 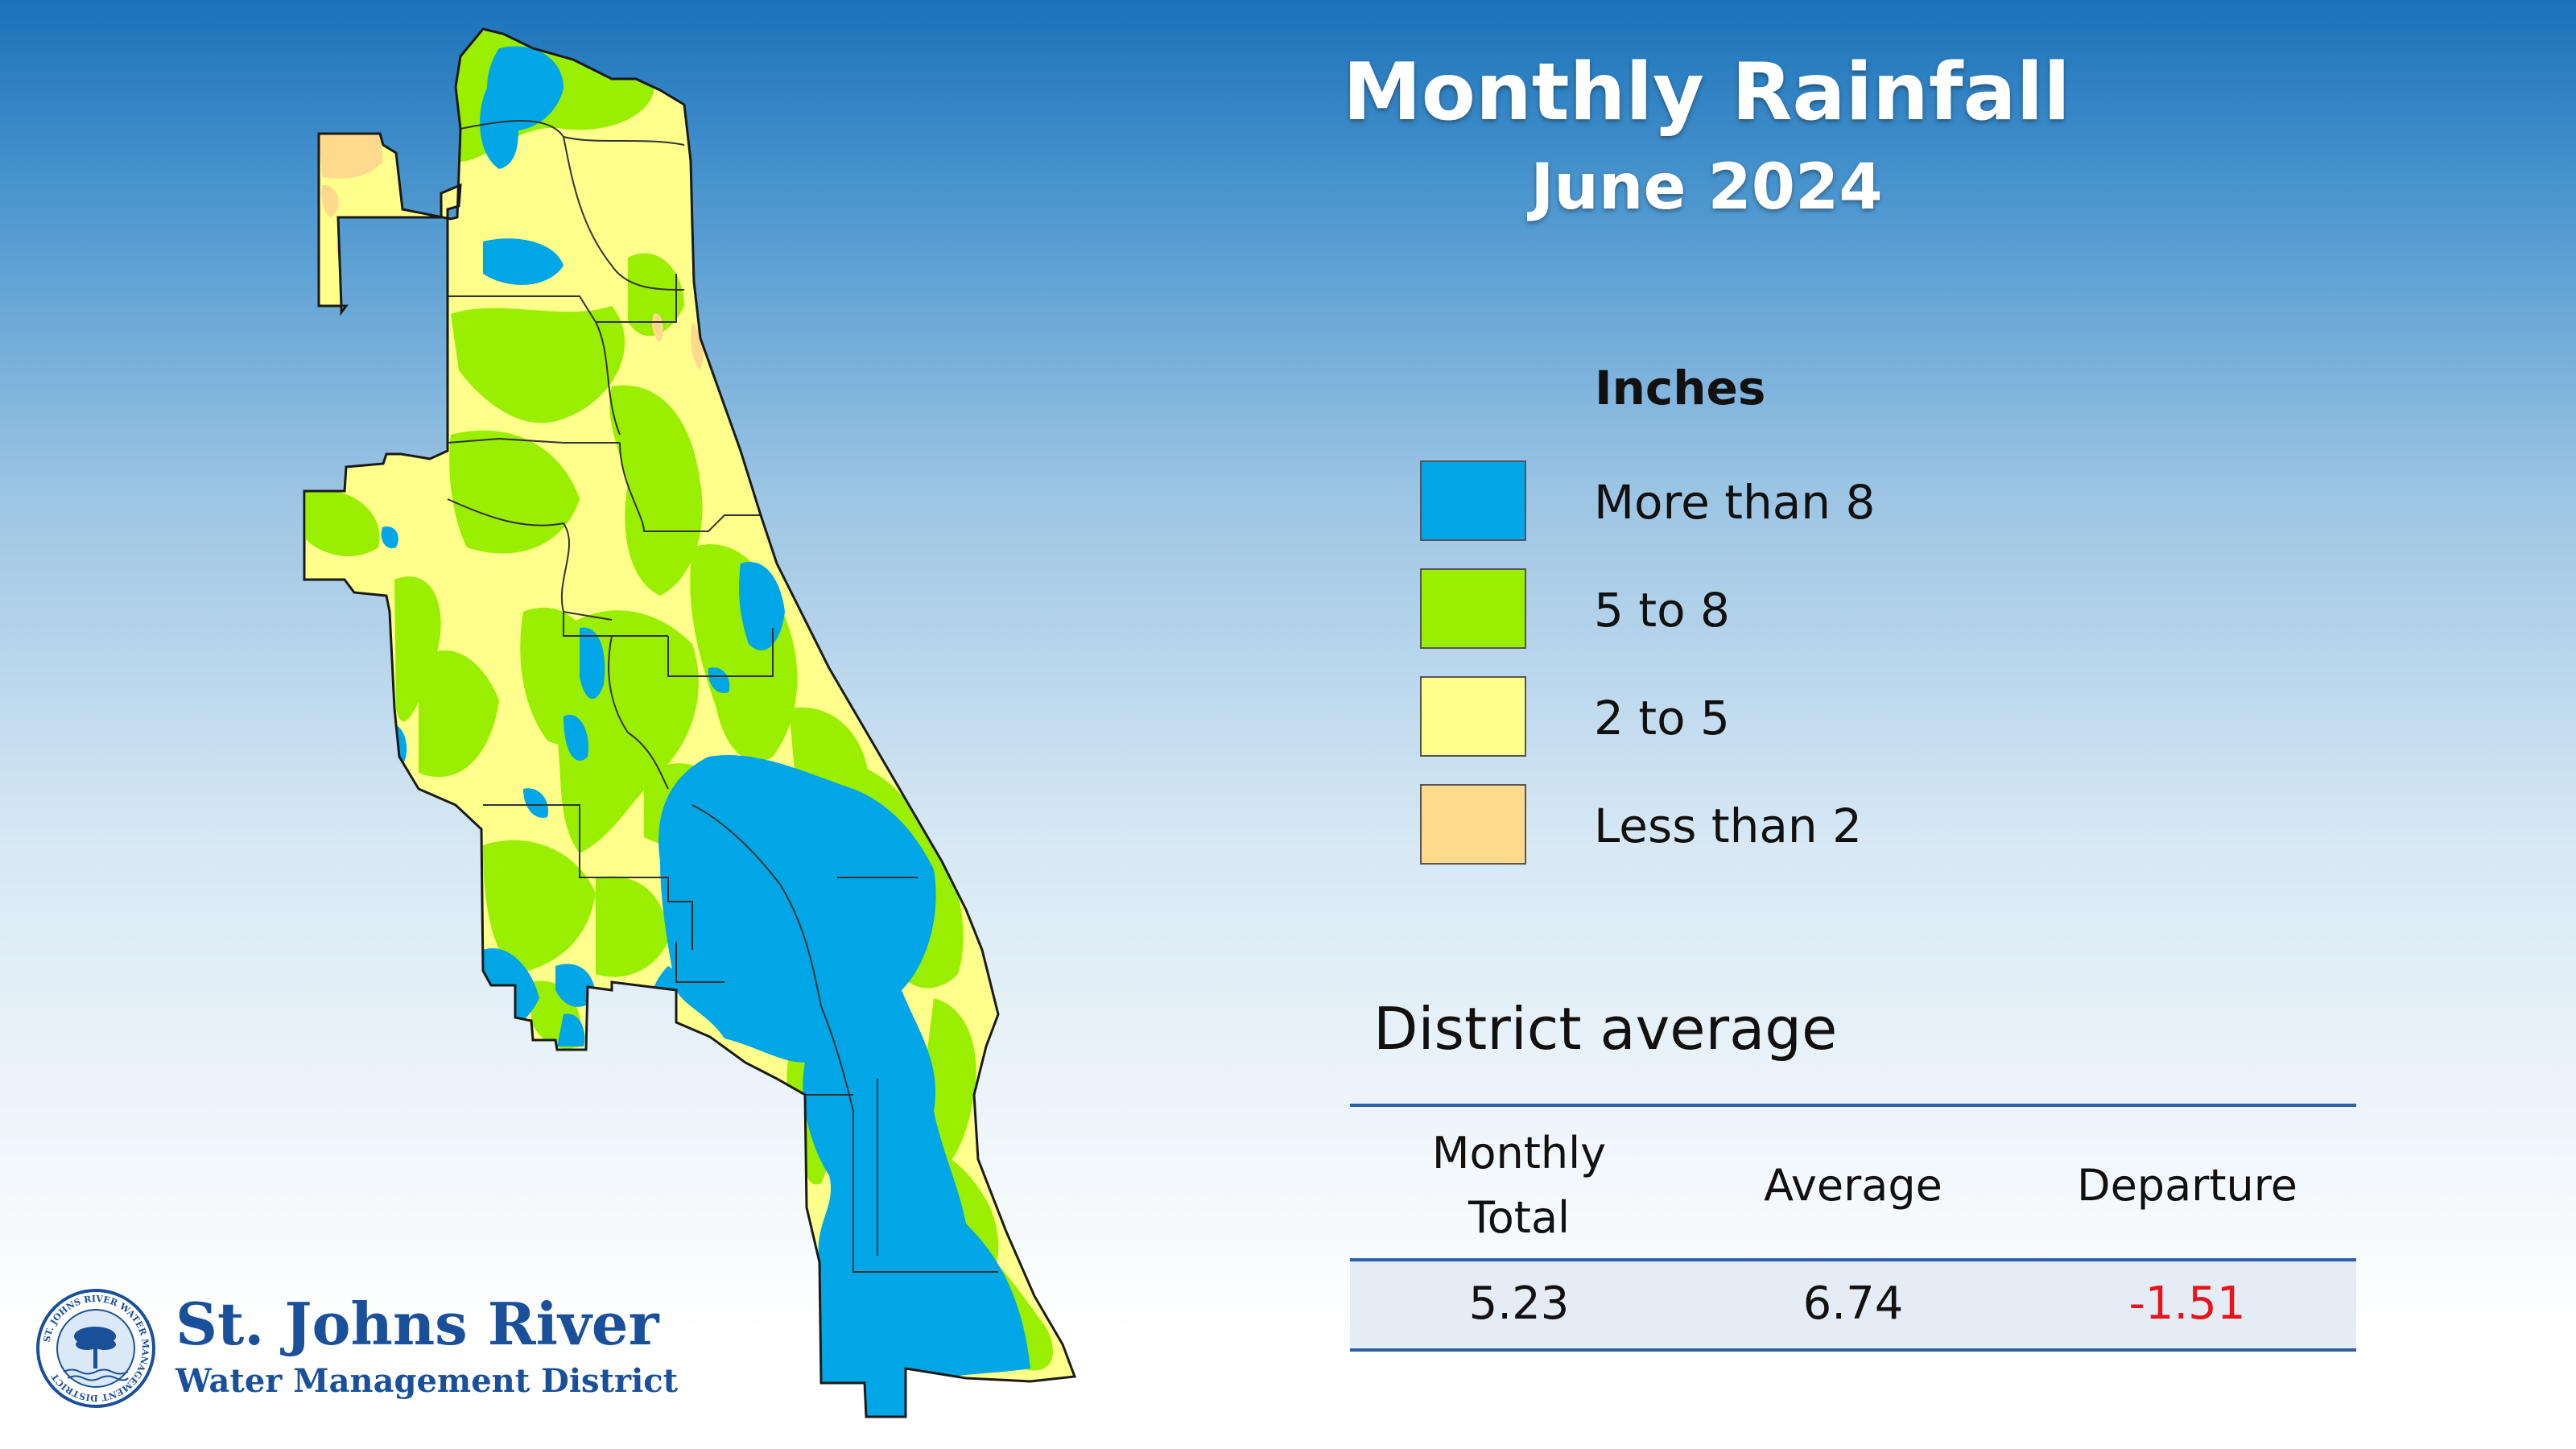 I want to click on district-average-title: District average, so click(x=1605, y=1029).